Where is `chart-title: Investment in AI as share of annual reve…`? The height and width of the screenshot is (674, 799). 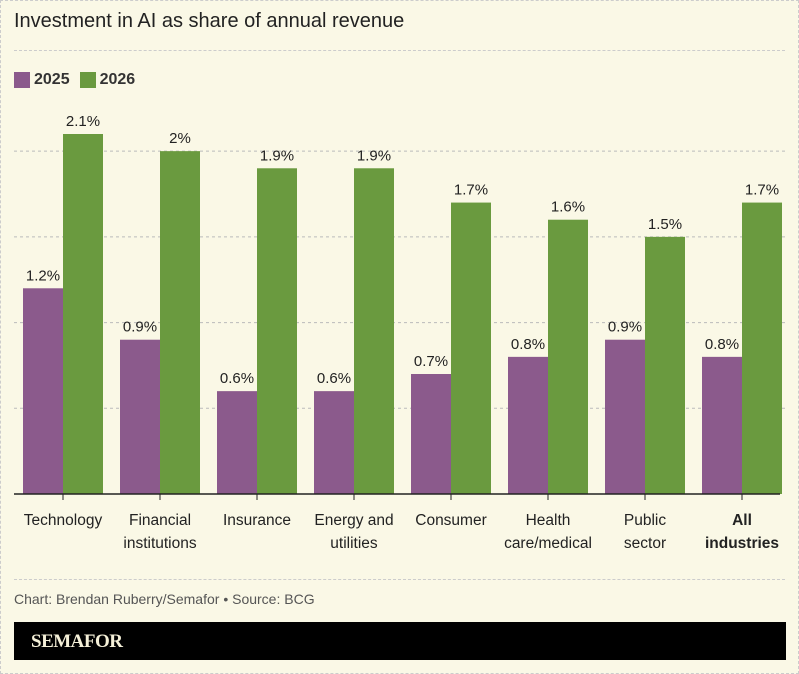 chart-title: Investment in AI as share of annual reve… is located at coordinates (209, 21).